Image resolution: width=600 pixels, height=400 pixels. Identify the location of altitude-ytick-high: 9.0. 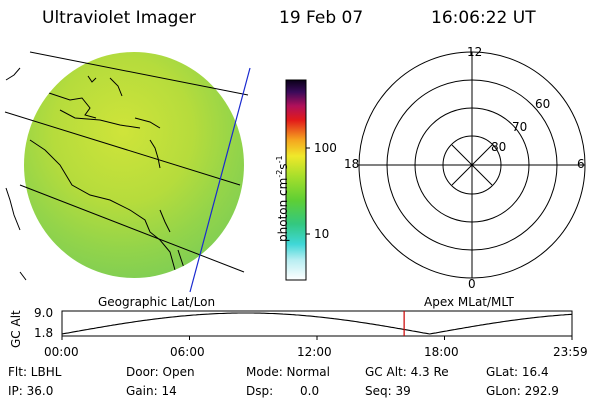
(44, 313).